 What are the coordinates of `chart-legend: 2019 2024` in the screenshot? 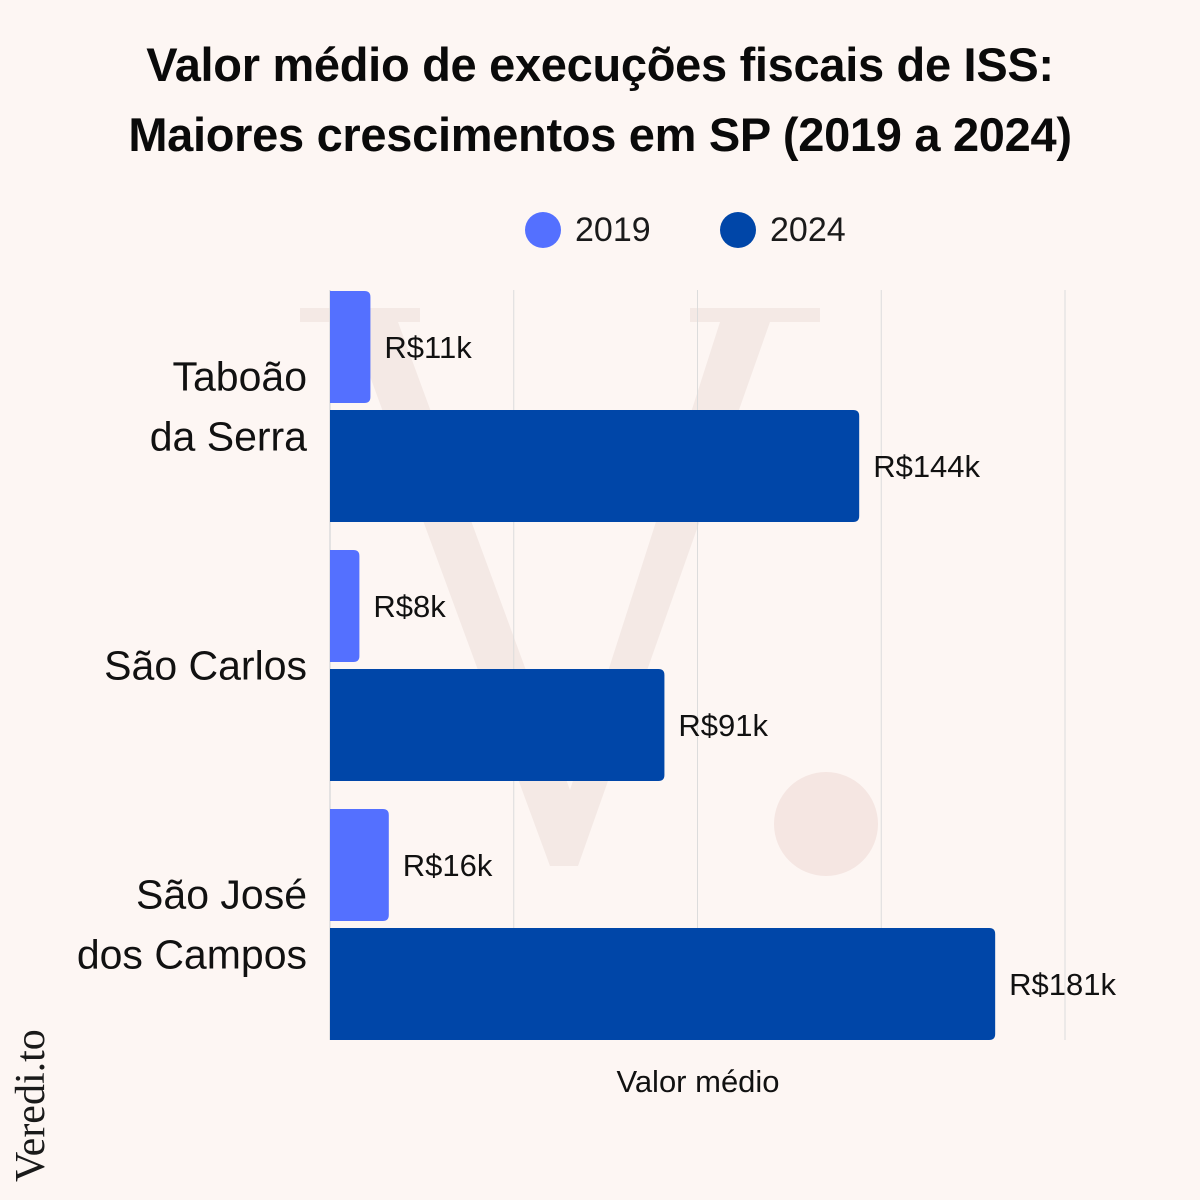 It's located at (600, 230).